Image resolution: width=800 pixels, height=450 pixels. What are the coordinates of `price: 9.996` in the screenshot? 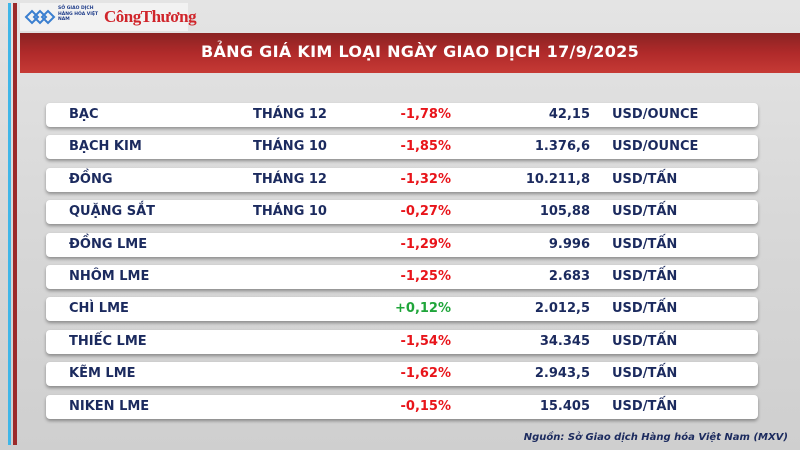 It's located at (569, 244).